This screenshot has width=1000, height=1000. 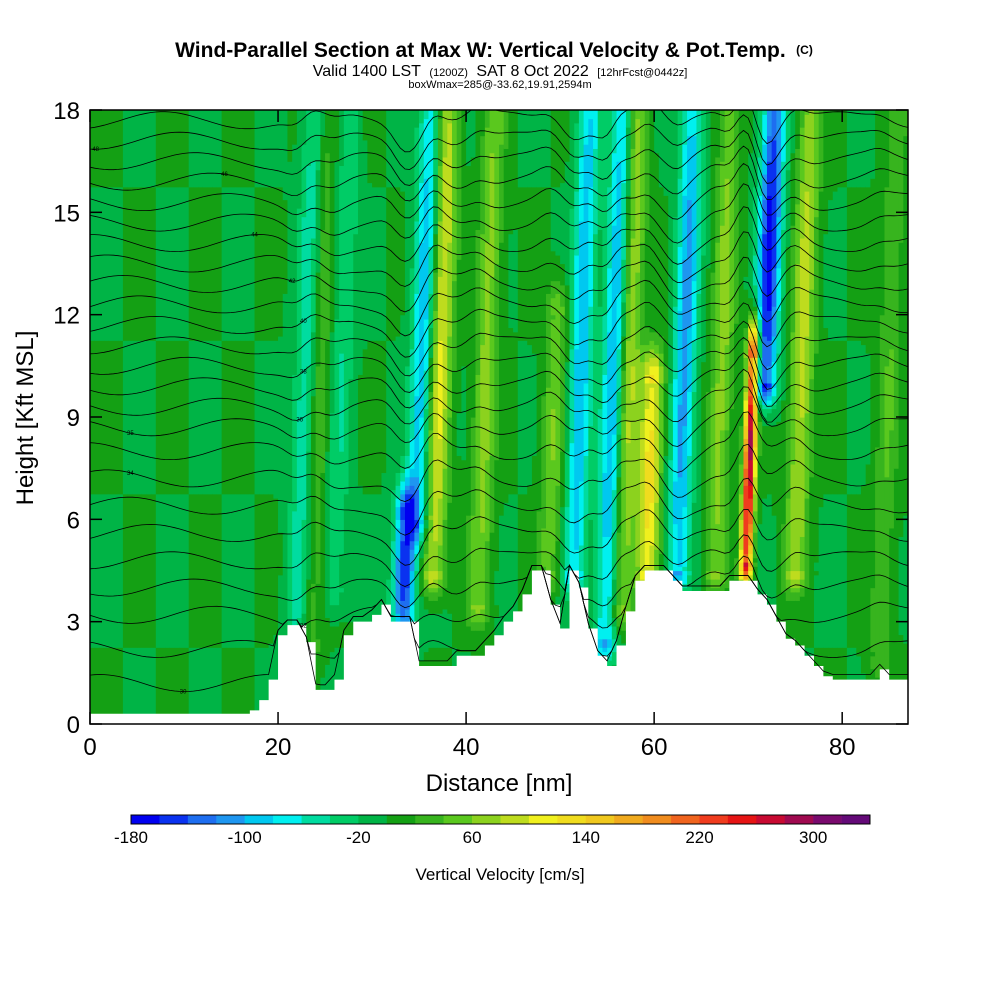 What do you see at coordinates (95, 150) in the screenshot?
I see `isentrope-label: 48` at bounding box center [95, 150].